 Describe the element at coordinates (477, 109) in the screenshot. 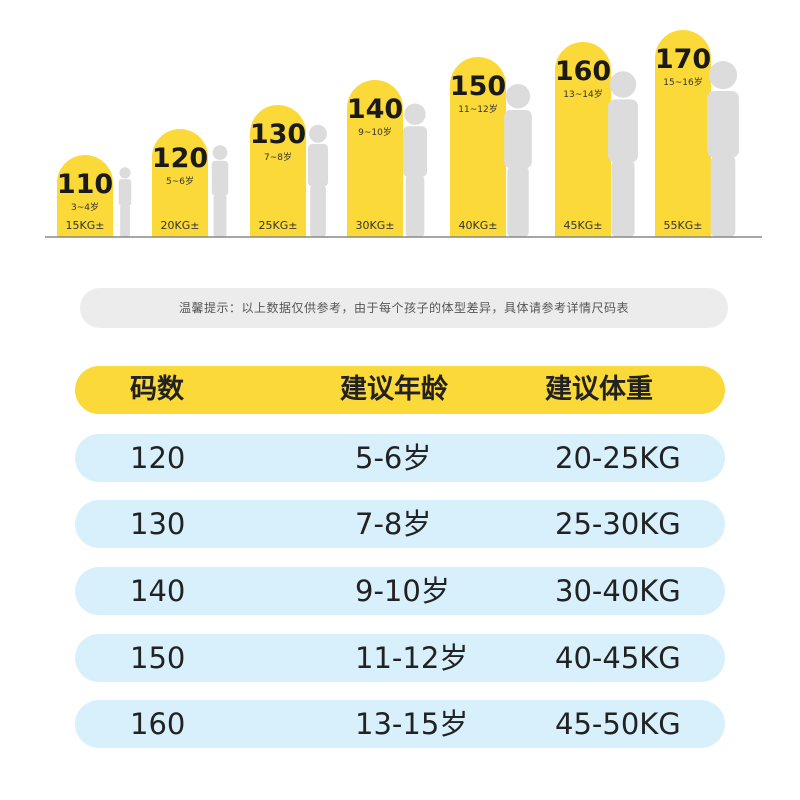

I see `age-label: 11~12岁` at that location.